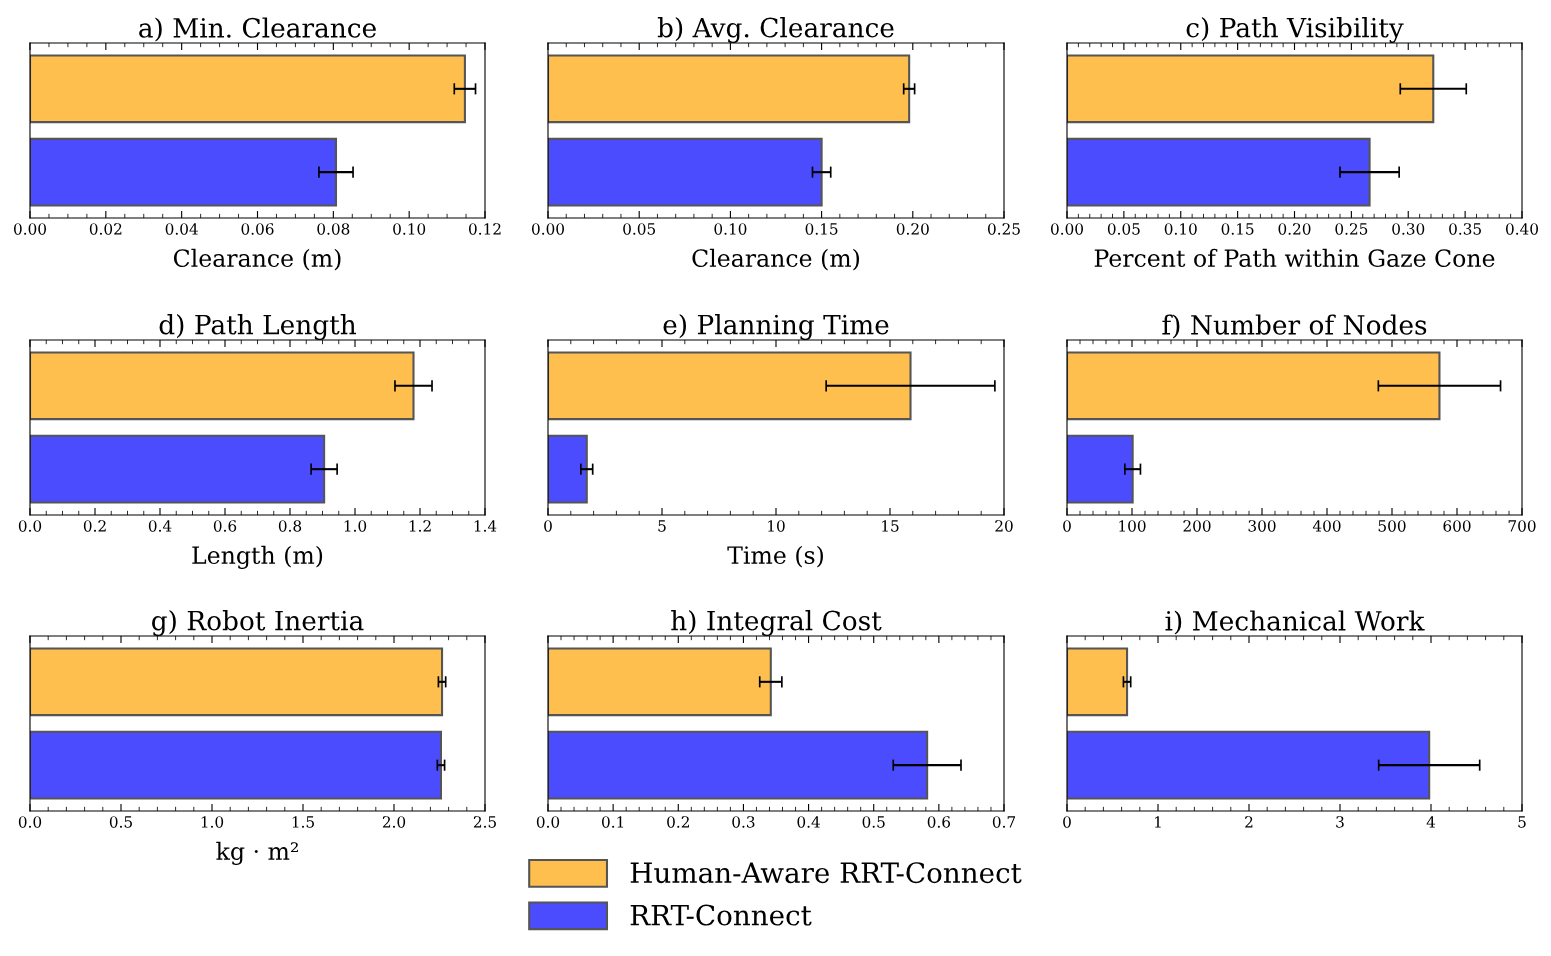 Image resolution: width=1551 pixels, height=956 pixels. I want to click on x-tick-label: 1.5, so click(303, 822).